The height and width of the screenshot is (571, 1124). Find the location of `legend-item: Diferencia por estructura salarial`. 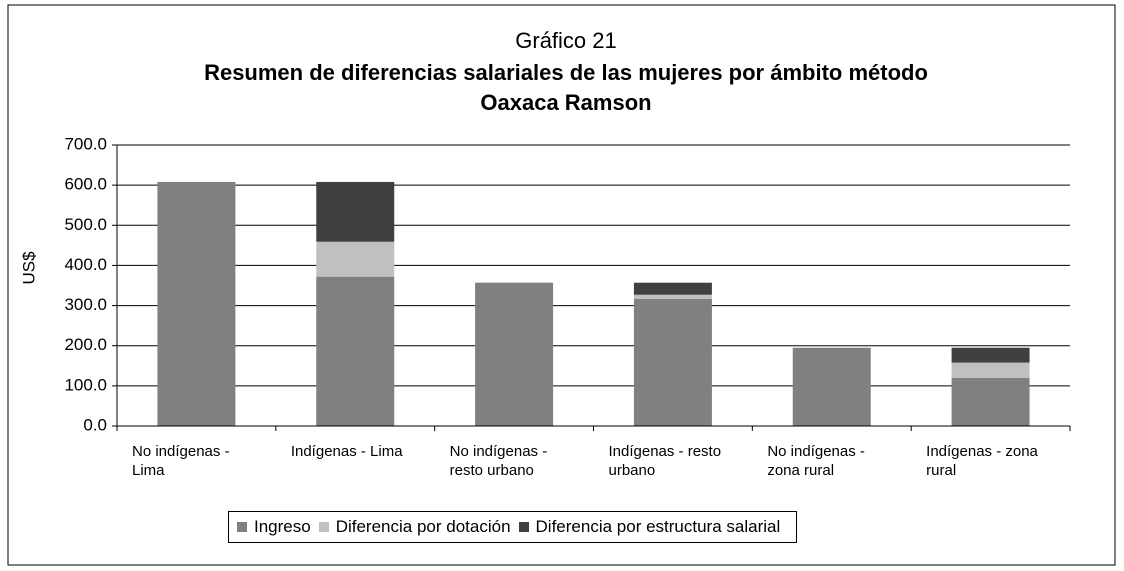

legend-item: Diferencia por estructura salarial is located at coordinates (649, 527).